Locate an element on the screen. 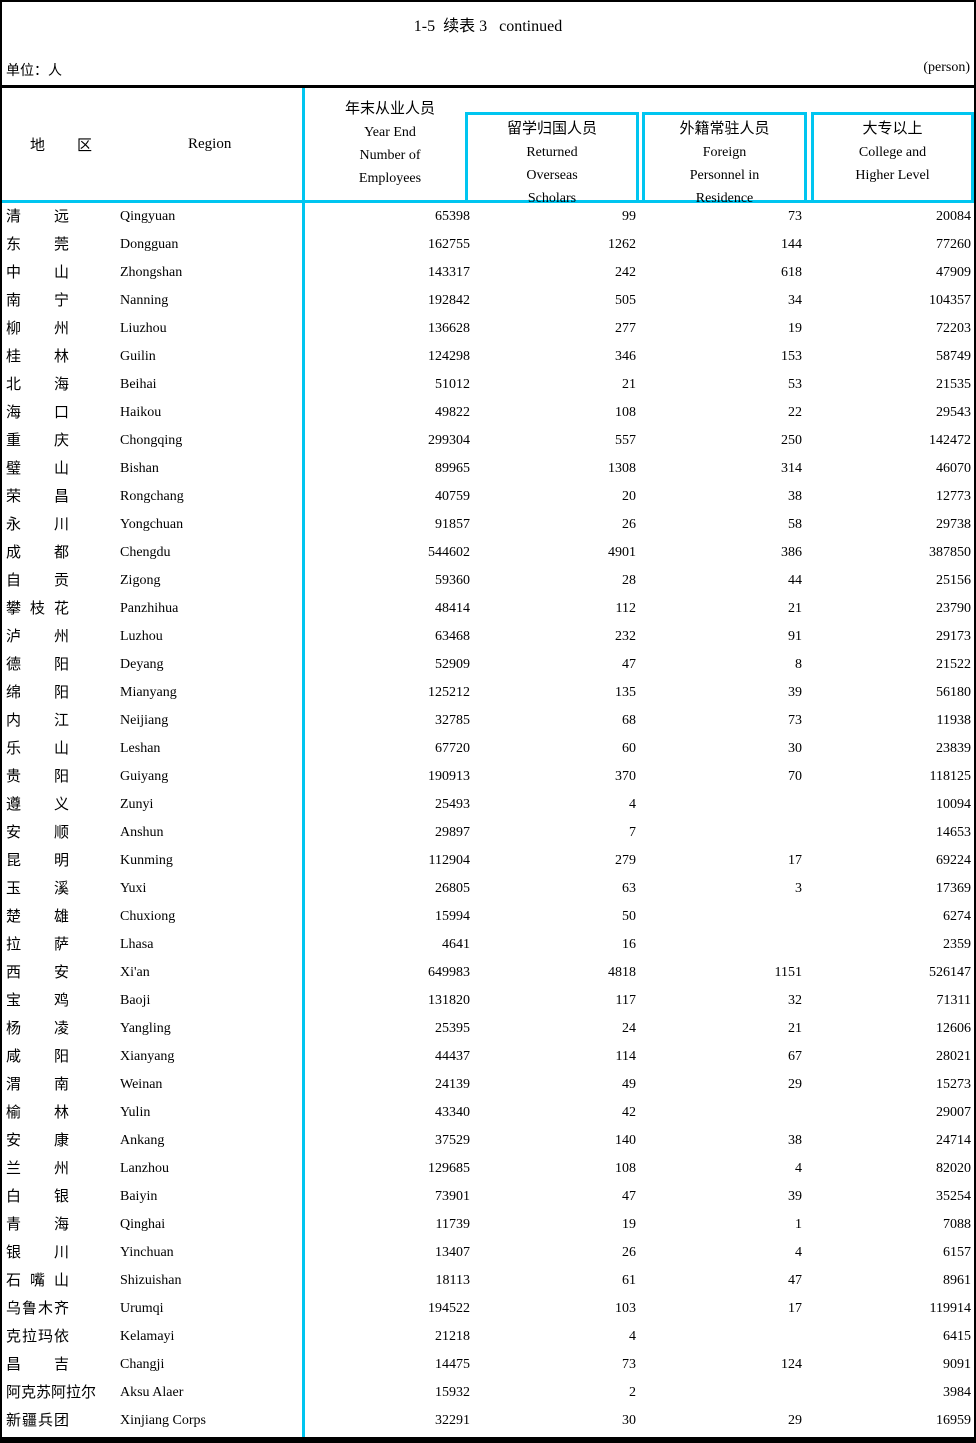 The width and height of the screenshot is (976, 1443). region-cell: 中山 Zhongshan is located at coordinates (153, 273).